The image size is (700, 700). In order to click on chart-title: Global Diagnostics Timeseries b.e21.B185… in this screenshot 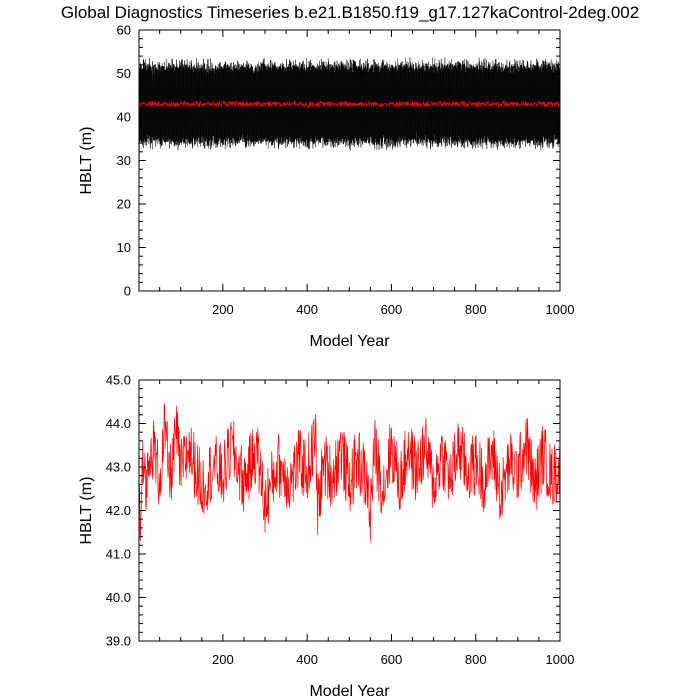, I will do `click(350, 12)`.